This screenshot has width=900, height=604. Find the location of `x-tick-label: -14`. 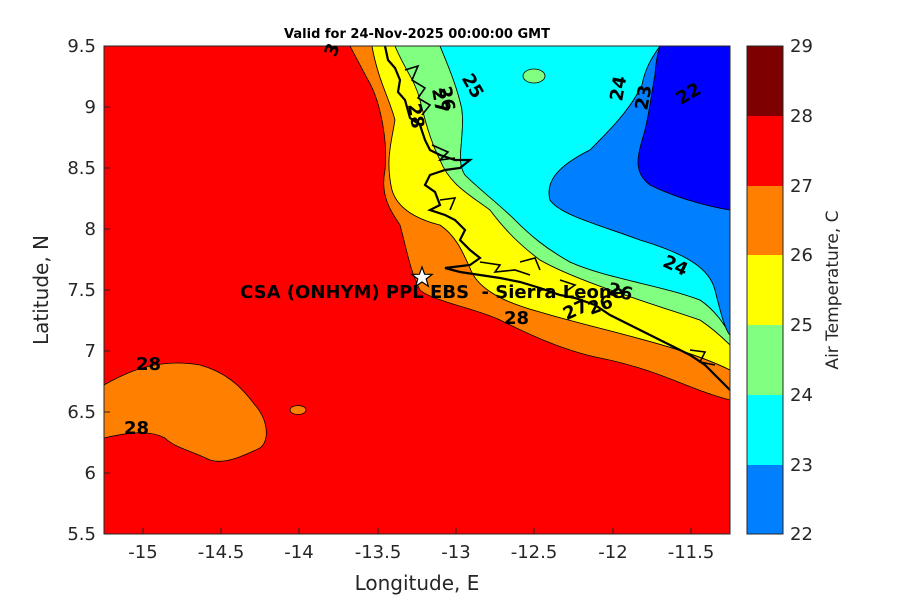

x-tick-label: -14 is located at coordinates (298, 552).